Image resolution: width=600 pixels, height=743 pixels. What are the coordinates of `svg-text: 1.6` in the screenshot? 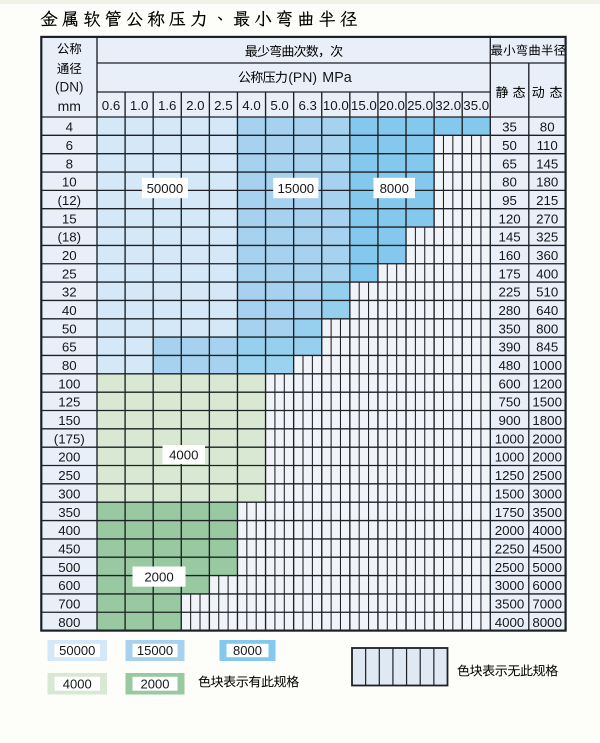 It's located at (167, 105).